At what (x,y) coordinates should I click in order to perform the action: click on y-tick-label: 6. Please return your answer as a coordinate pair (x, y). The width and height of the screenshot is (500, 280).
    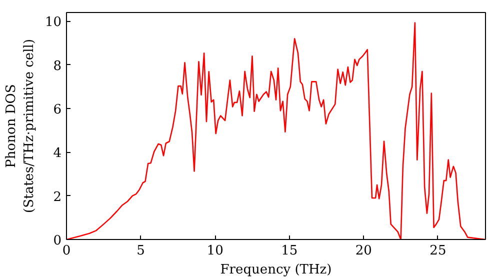
    Looking at the image, I should click on (57, 110).